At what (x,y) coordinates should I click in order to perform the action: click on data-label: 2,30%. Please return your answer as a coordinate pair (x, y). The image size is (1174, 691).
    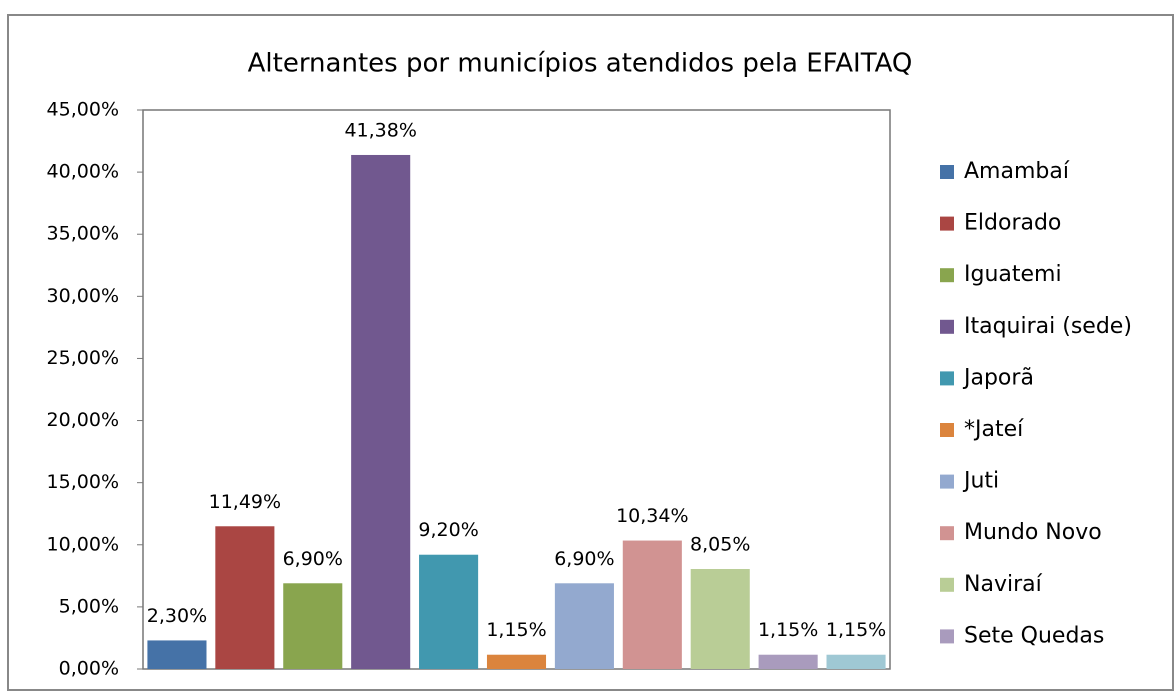
    Looking at the image, I should click on (177, 616).